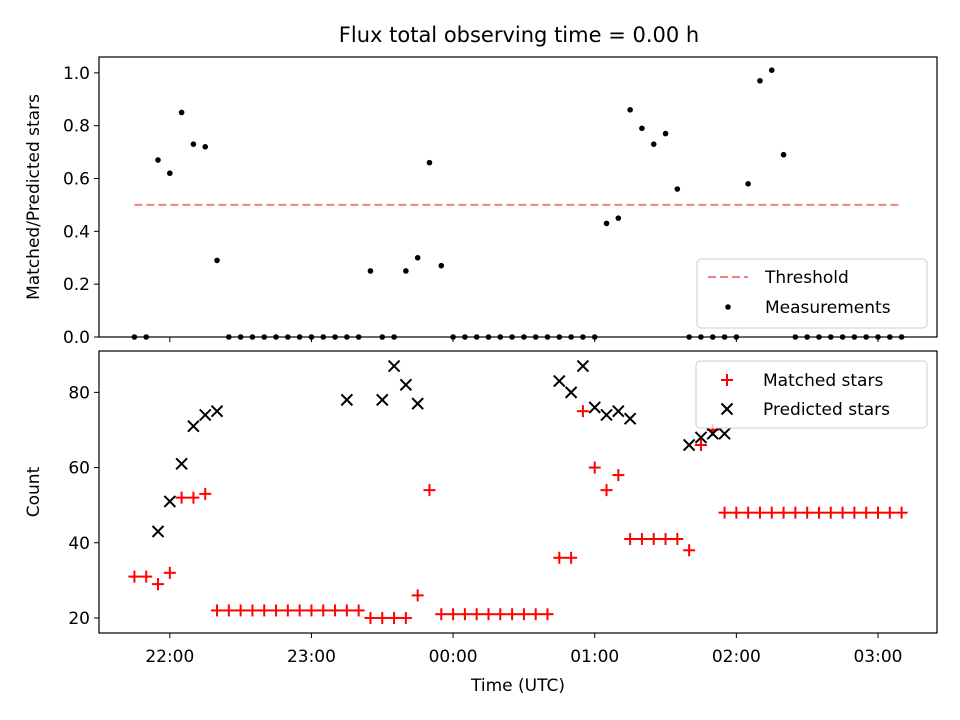 The width and height of the screenshot is (960, 720). Describe the element at coordinates (828, 308) in the screenshot. I see `legend-measurements-label: Measurements` at that location.